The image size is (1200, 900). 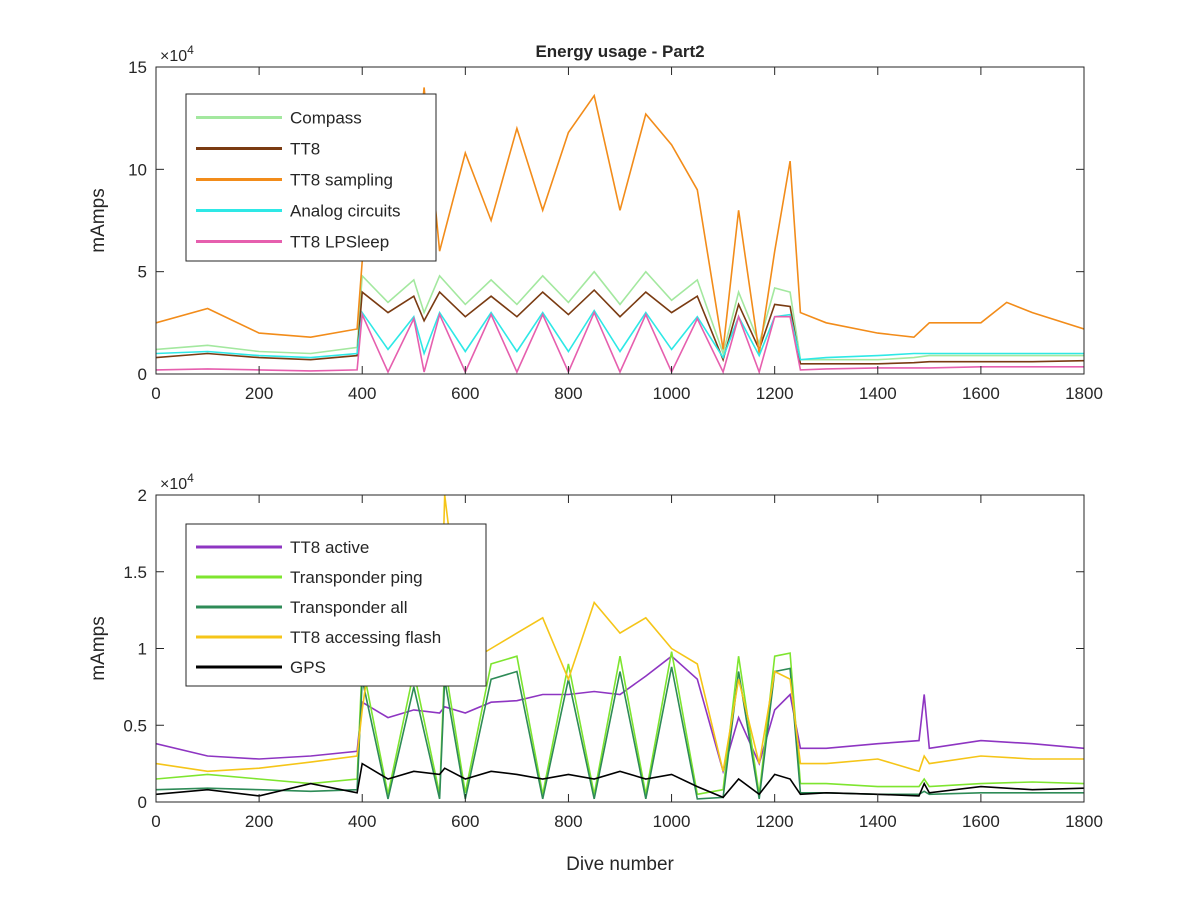 I want to click on y-tick-label: 2, so click(x=142, y=495).